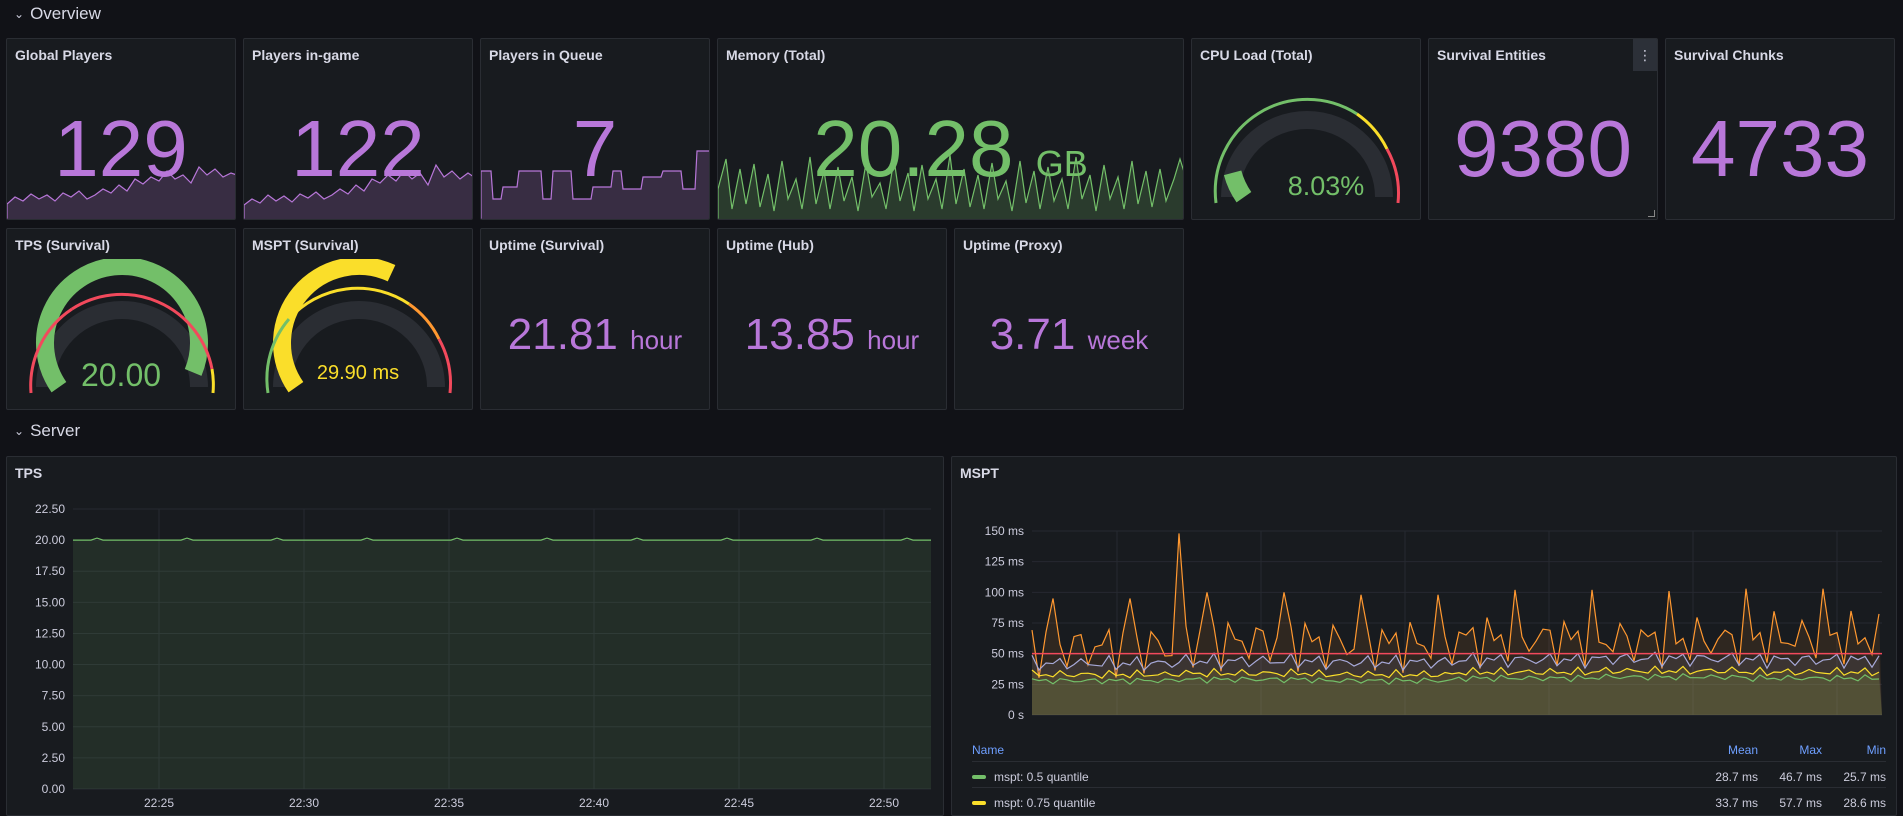 Image resolution: width=1903 pixels, height=816 pixels. I want to click on more-menu-icon: ⋮, so click(1645, 55).